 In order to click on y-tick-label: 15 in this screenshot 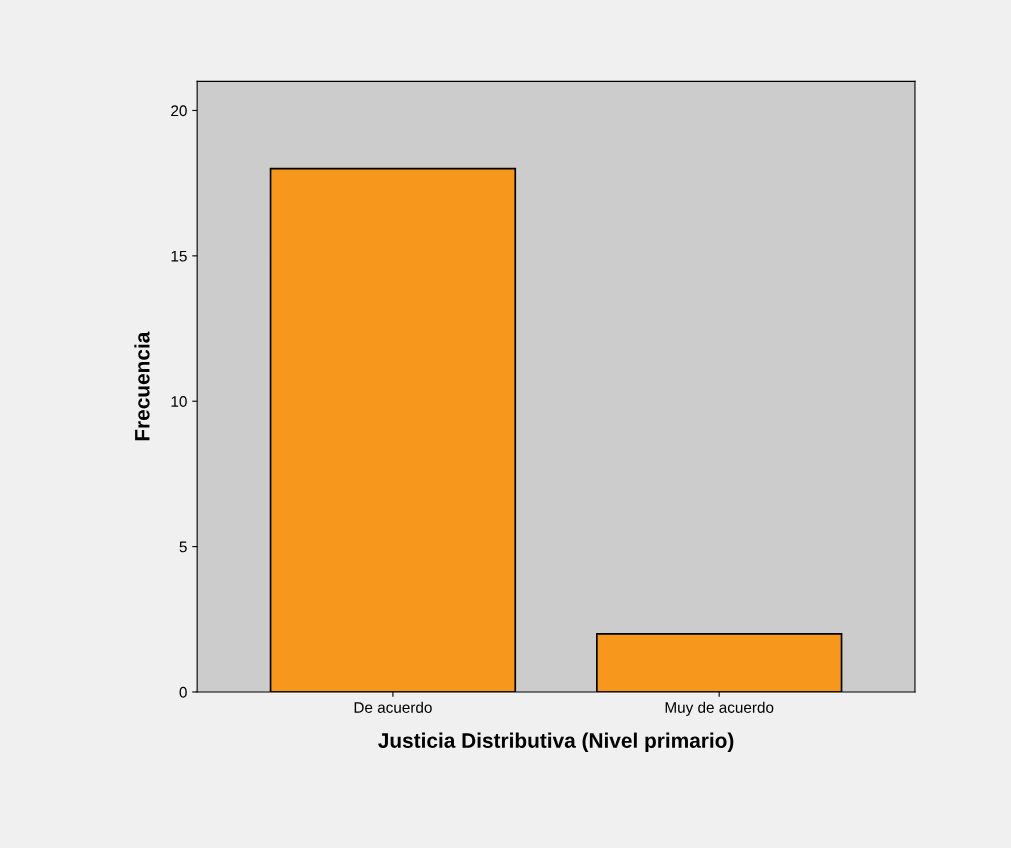, I will do `click(179, 256)`.